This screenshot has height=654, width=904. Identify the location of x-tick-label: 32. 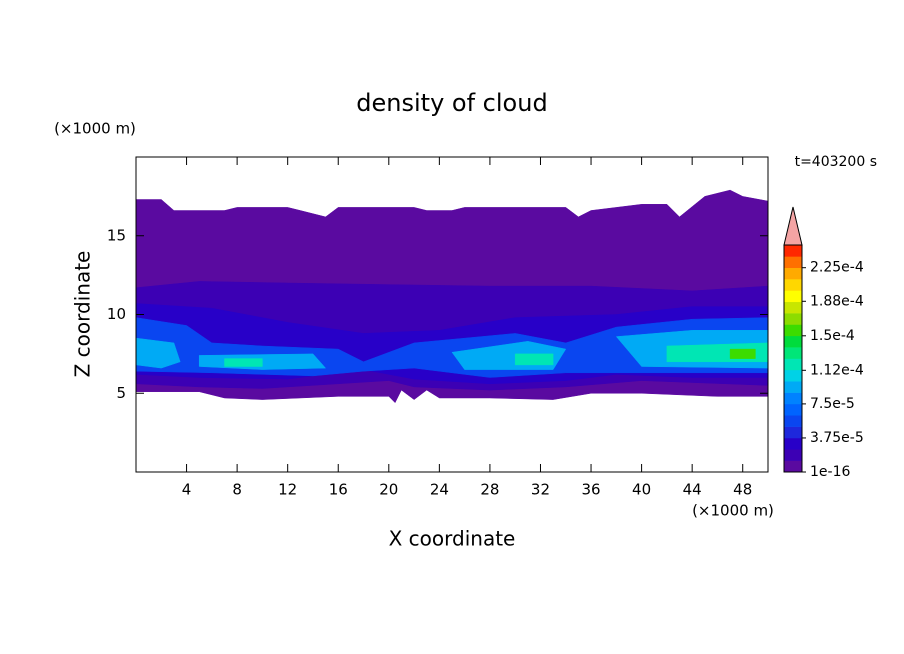
(540, 490).